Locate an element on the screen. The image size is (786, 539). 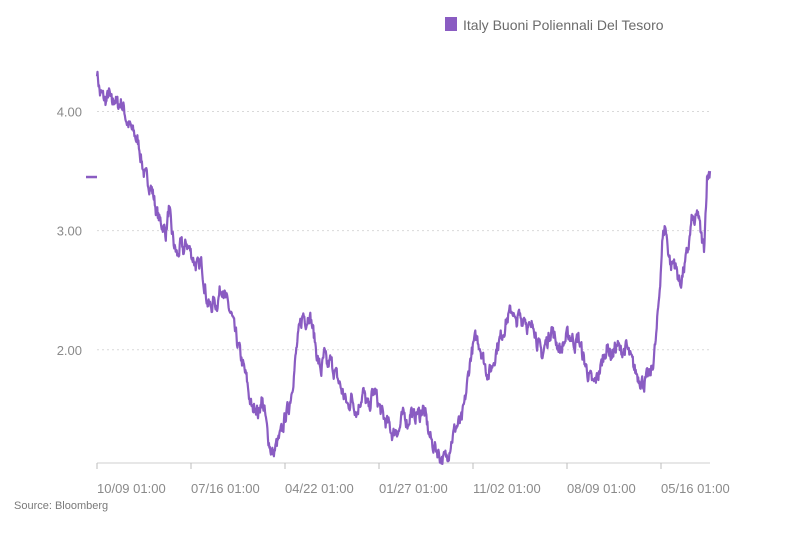
y-tick-label: 2.00 is located at coordinates (69, 350).